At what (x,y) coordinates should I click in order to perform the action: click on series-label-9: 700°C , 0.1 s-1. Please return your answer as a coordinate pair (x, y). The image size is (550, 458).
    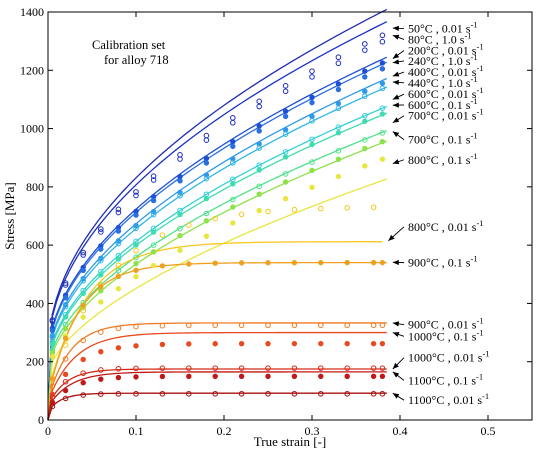
    Looking at the image, I should click on (443, 139).